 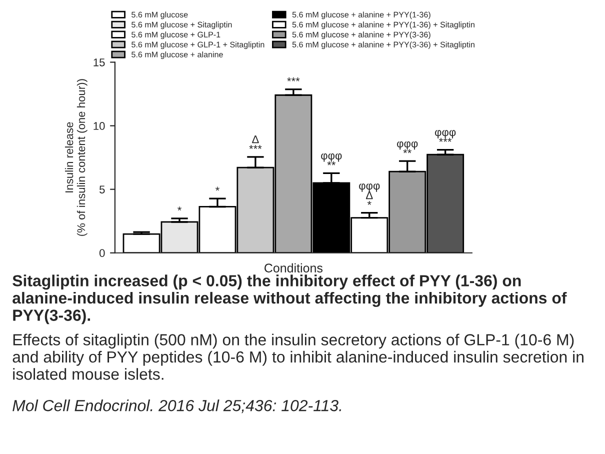 I want to click on text: Sitagliptin increased (p < 0.05) the inhibitory effect of PYY (1-36) on alanine-induced insulin release without affecting the inhibitory actions of PYY(3-36)., so click(x=289, y=299).